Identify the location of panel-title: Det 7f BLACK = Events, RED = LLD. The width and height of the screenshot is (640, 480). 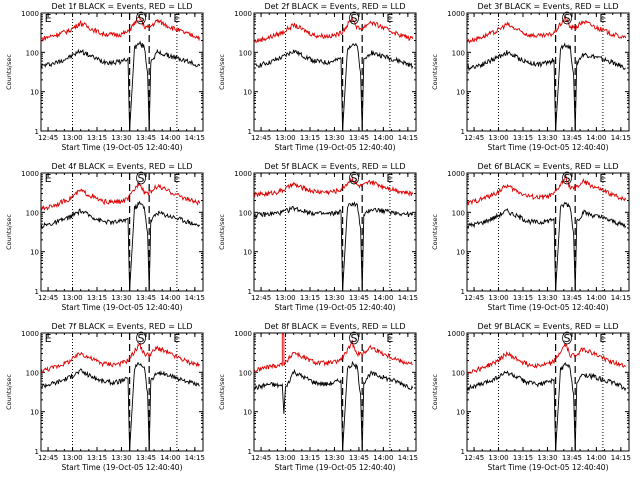
(121, 326).